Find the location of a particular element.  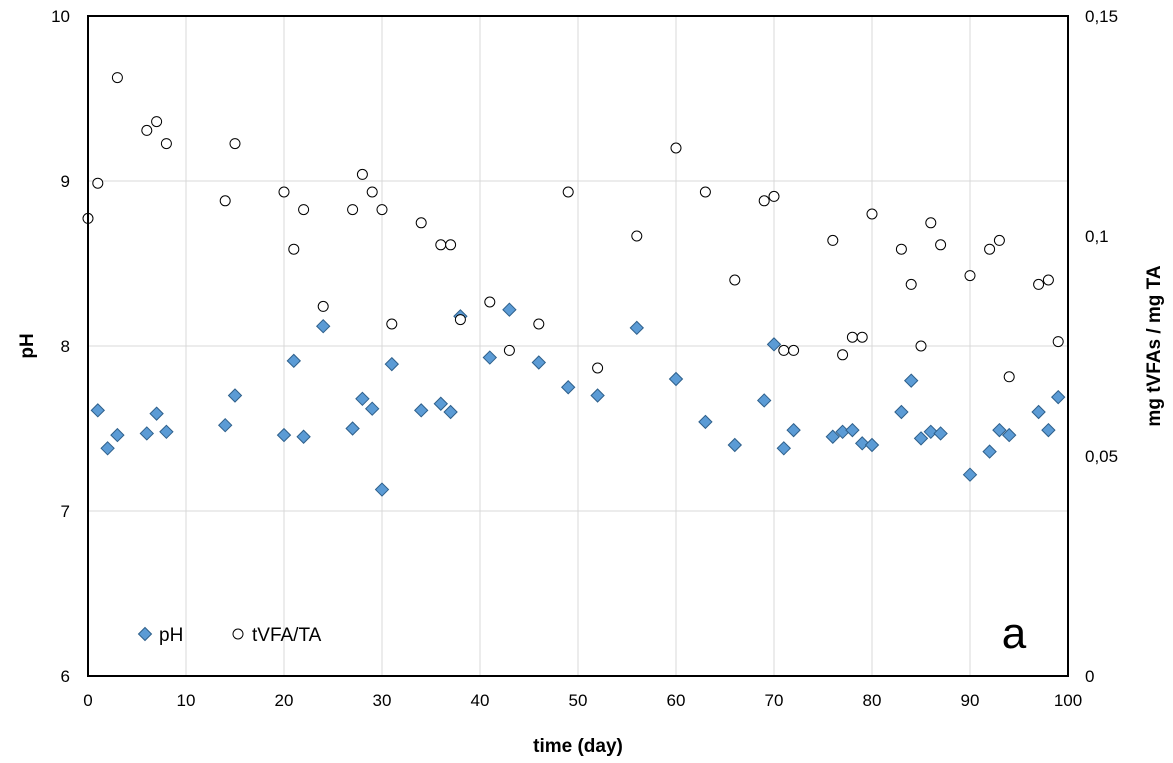

x-tick-label: 30 is located at coordinates (382, 700).